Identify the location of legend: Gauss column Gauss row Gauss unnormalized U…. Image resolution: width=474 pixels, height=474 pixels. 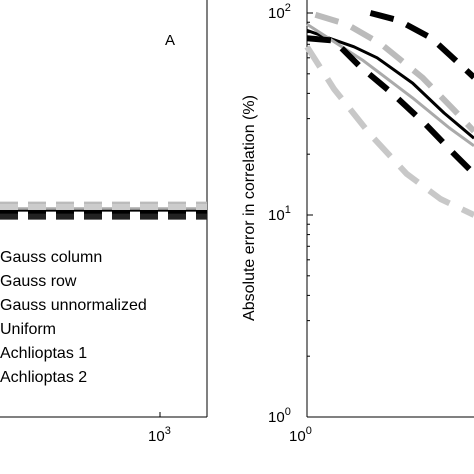
(73, 317).